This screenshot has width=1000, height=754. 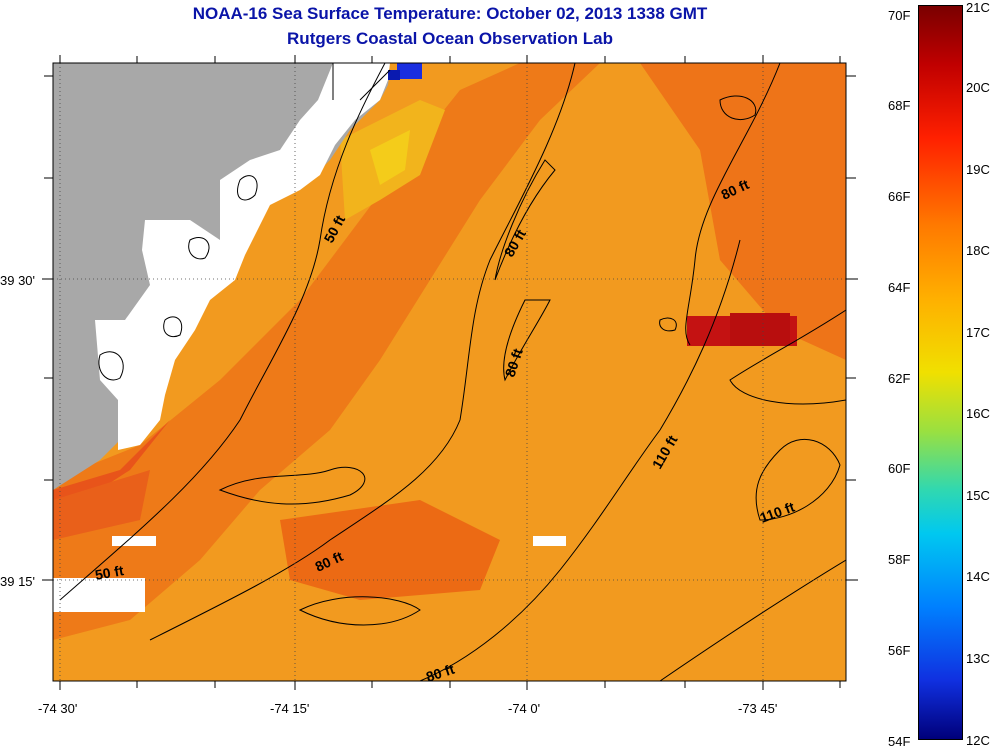 I want to click on colorbar-c-label: 15C, so click(x=978, y=495).